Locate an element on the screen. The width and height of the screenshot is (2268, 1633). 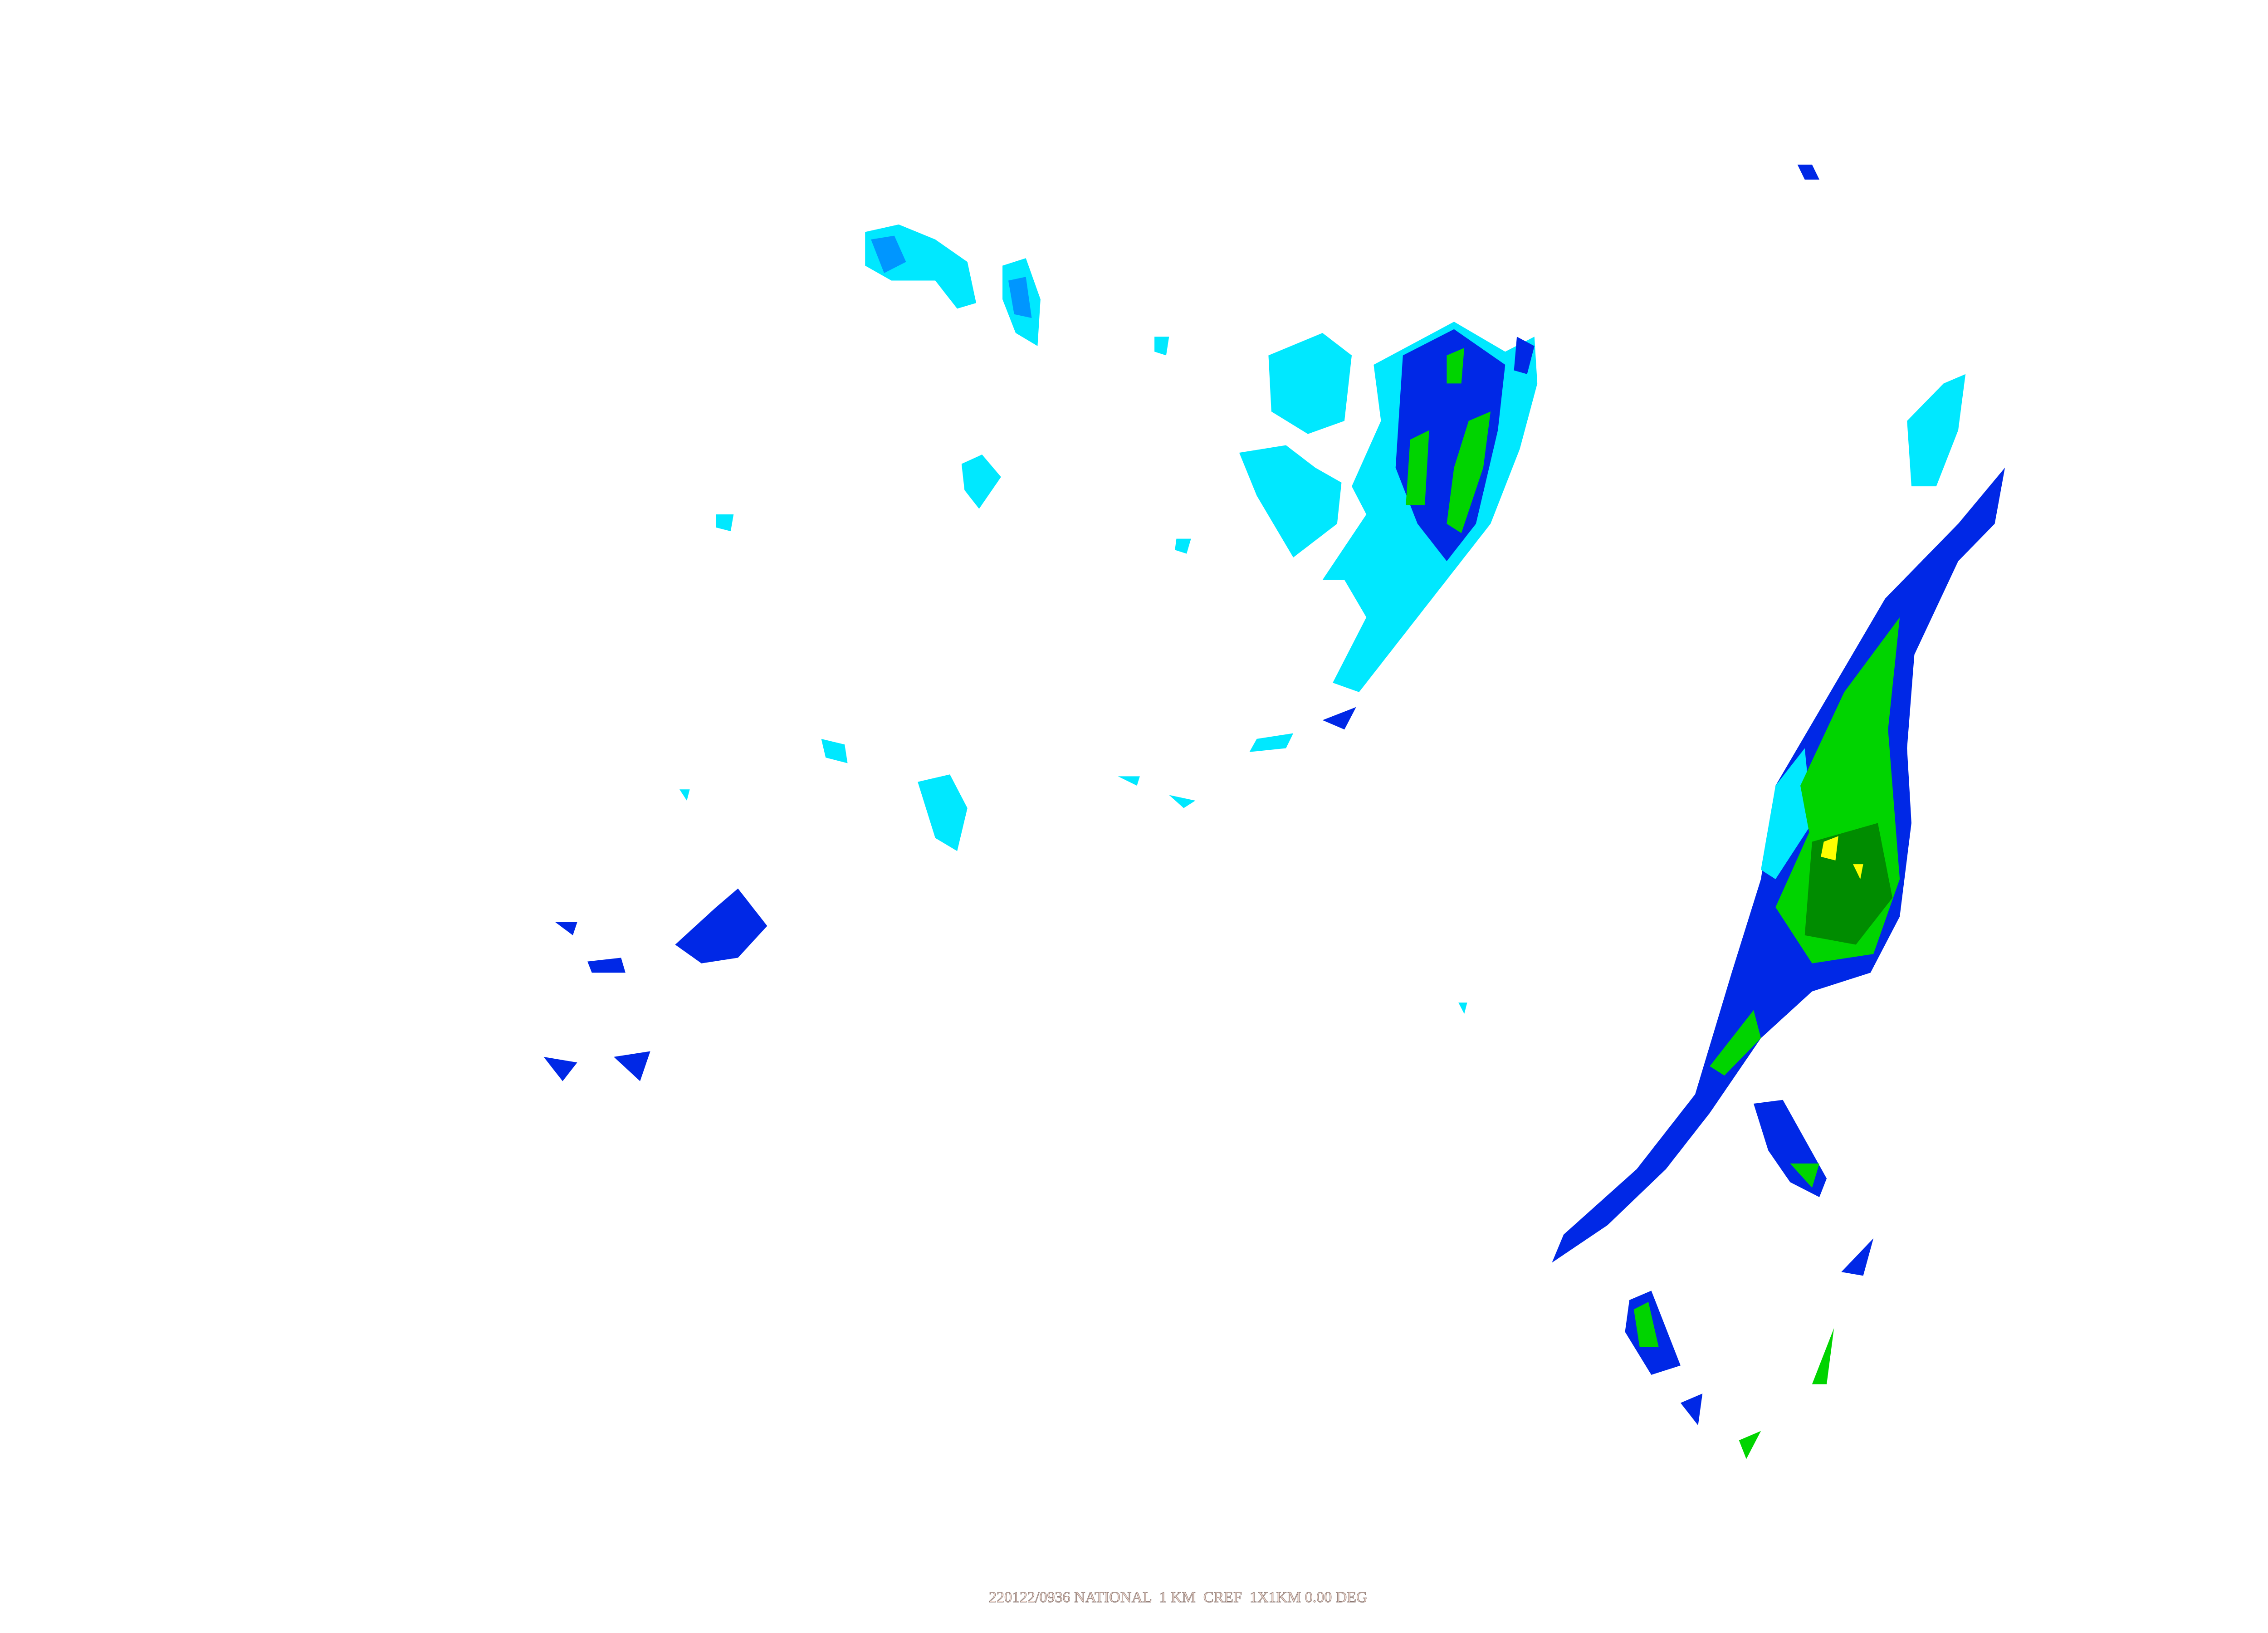
echo-southeast-squall-line is located at coordinates (1779, 946).